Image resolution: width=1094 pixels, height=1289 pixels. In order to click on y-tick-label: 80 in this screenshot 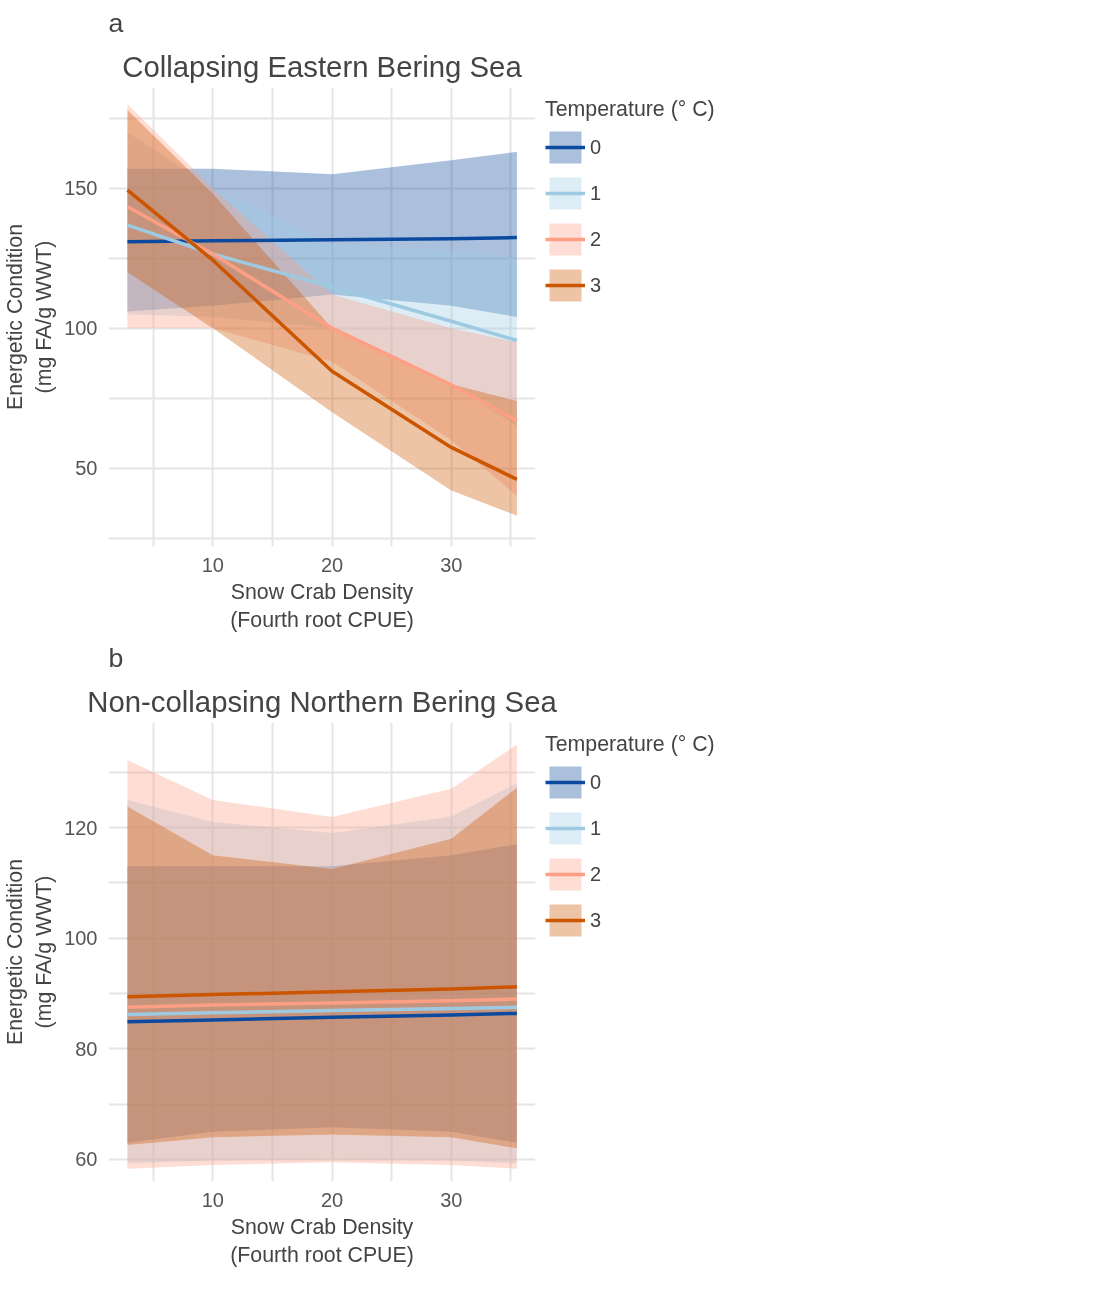, I will do `click(86, 1048)`.